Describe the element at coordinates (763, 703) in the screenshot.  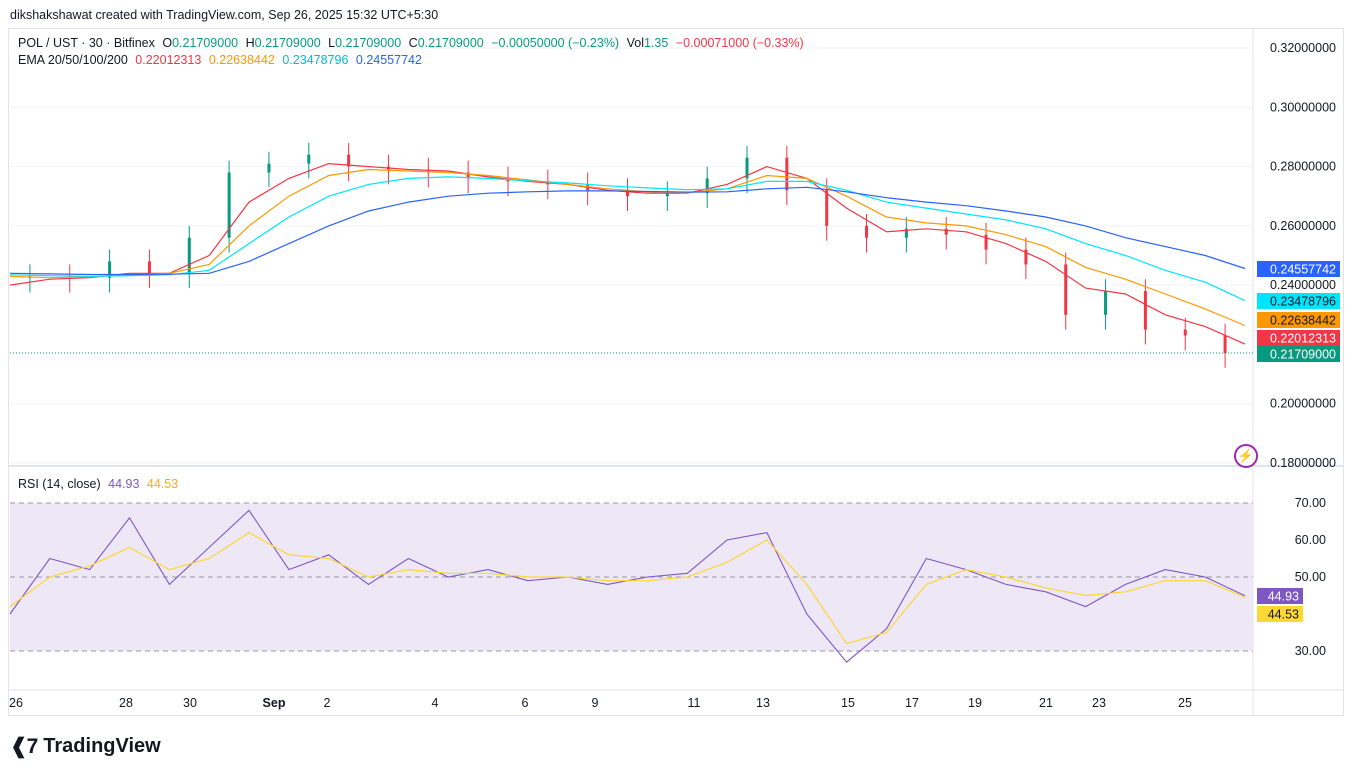
I see `time-tick-label: 13` at that location.